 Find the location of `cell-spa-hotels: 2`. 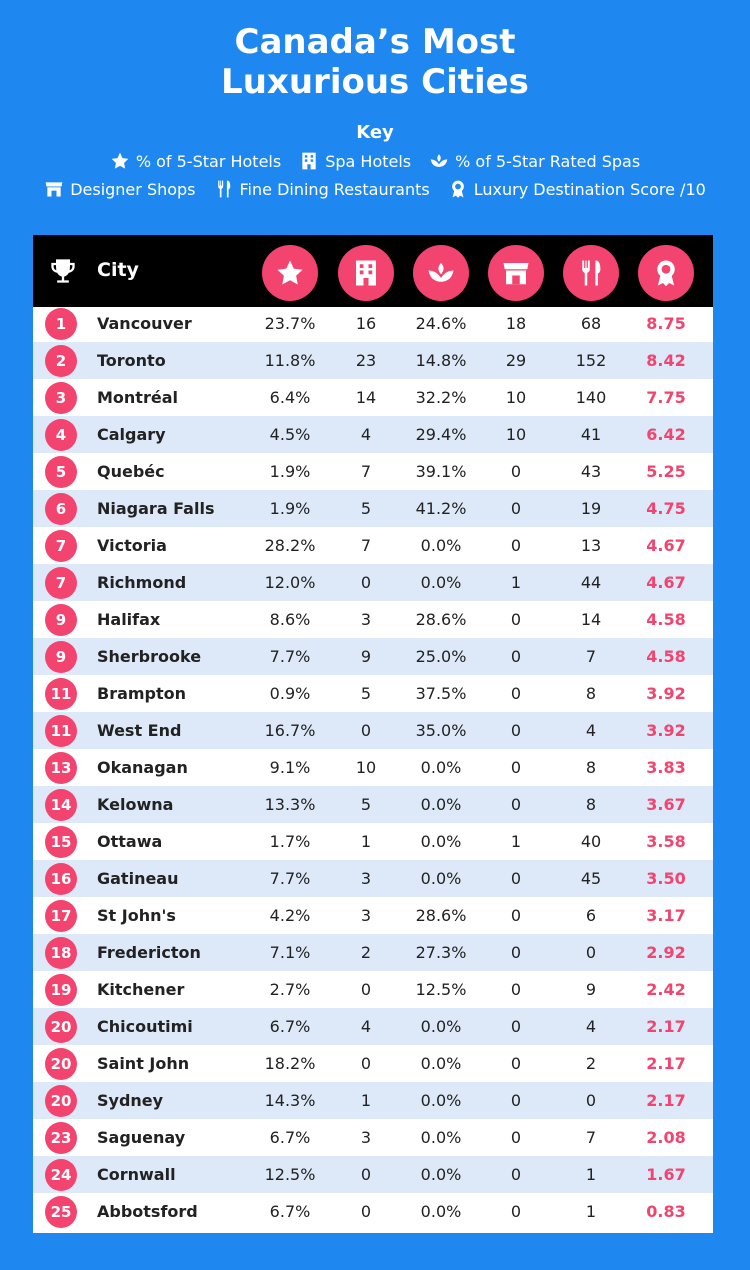

cell-spa-hotels: 2 is located at coordinates (366, 952).